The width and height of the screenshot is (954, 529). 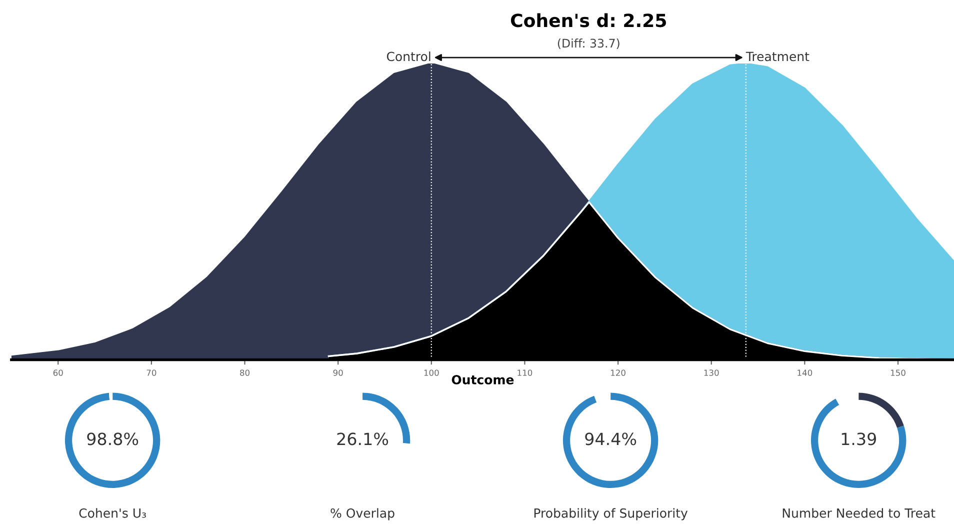 I want to click on chart-subtitle: (Diff: 33.7), so click(x=589, y=44).